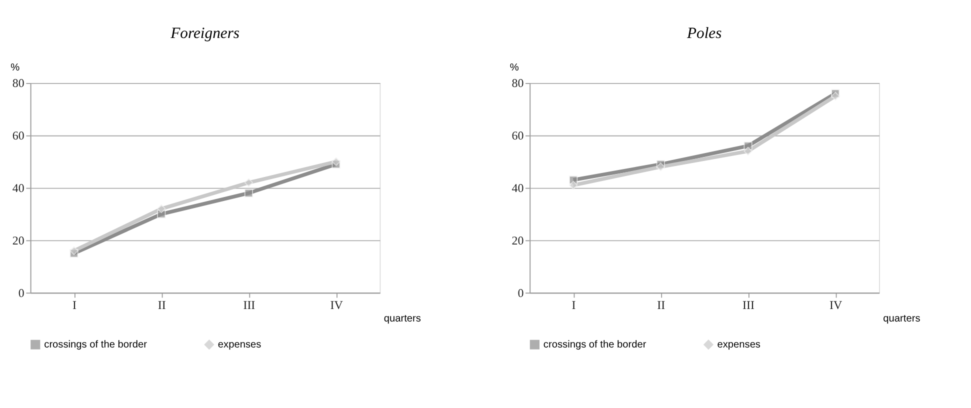 This screenshot has width=971, height=408. Describe the element at coordinates (205, 33) in the screenshot. I see `chart-title: Foreigners` at that location.